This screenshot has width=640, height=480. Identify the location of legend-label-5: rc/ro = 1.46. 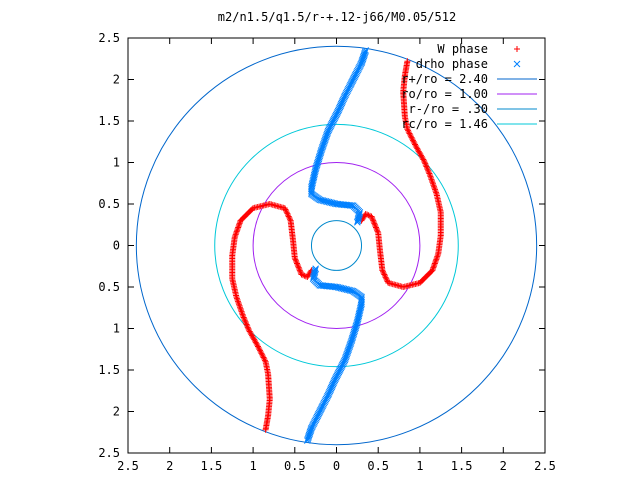
(444, 124).